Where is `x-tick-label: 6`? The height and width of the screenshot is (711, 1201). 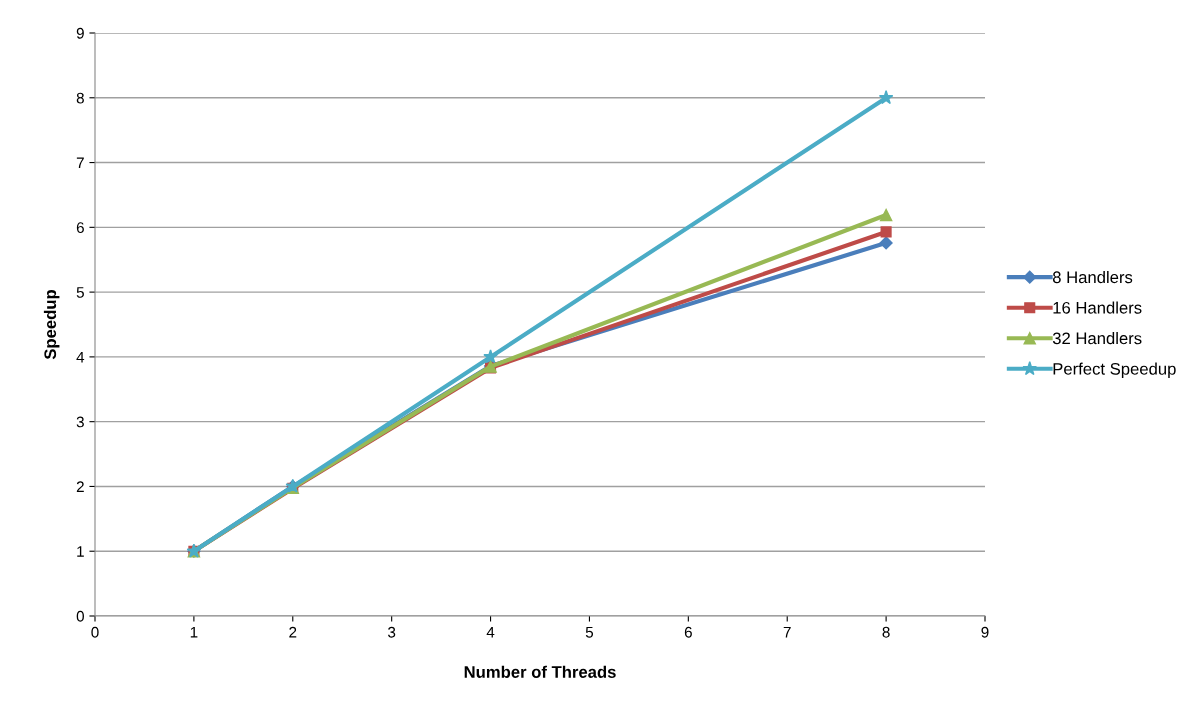 x-tick-label: 6 is located at coordinates (688, 632).